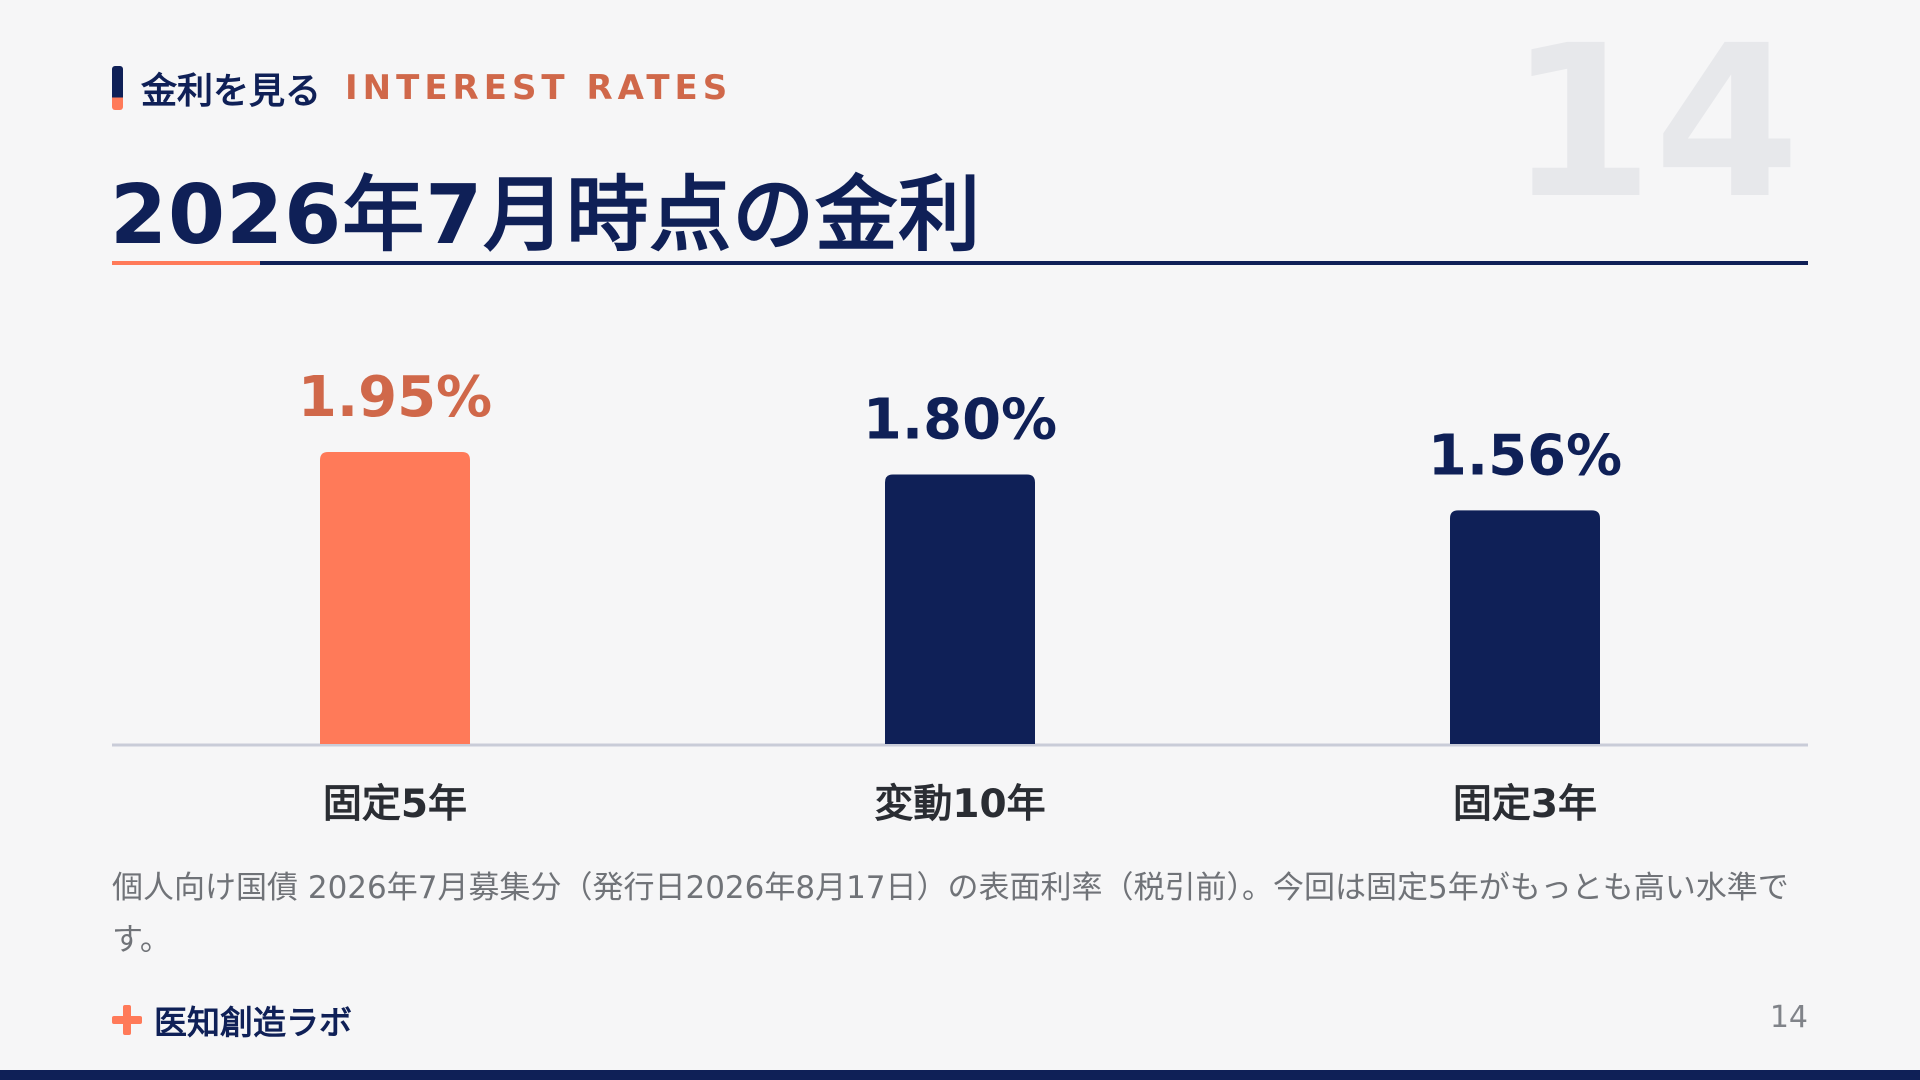 The width and height of the screenshot is (1920, 1080). I want to click on title-underline, so click(960, 263).